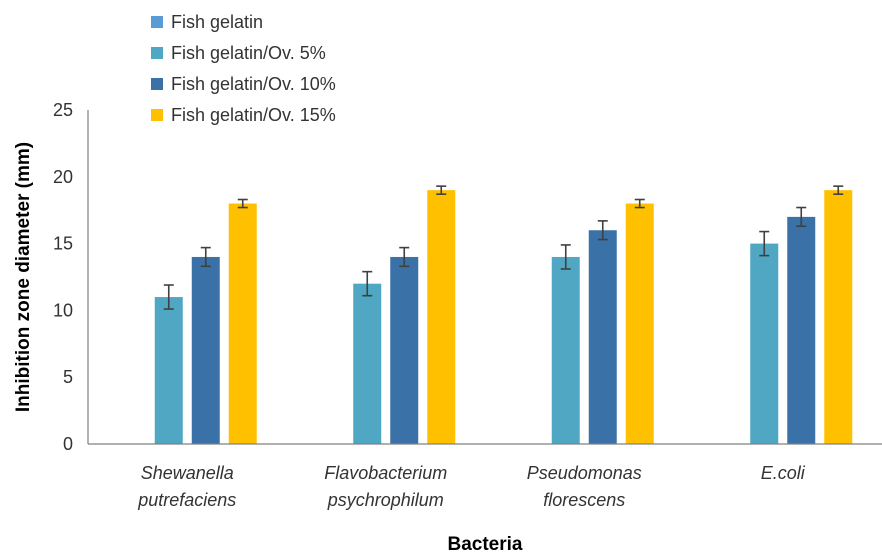 This screenshot has width=882, height=554. Describe the element at coordinates (63, 310) in the screenshot. I see `y-tick-label: 10` at that location.